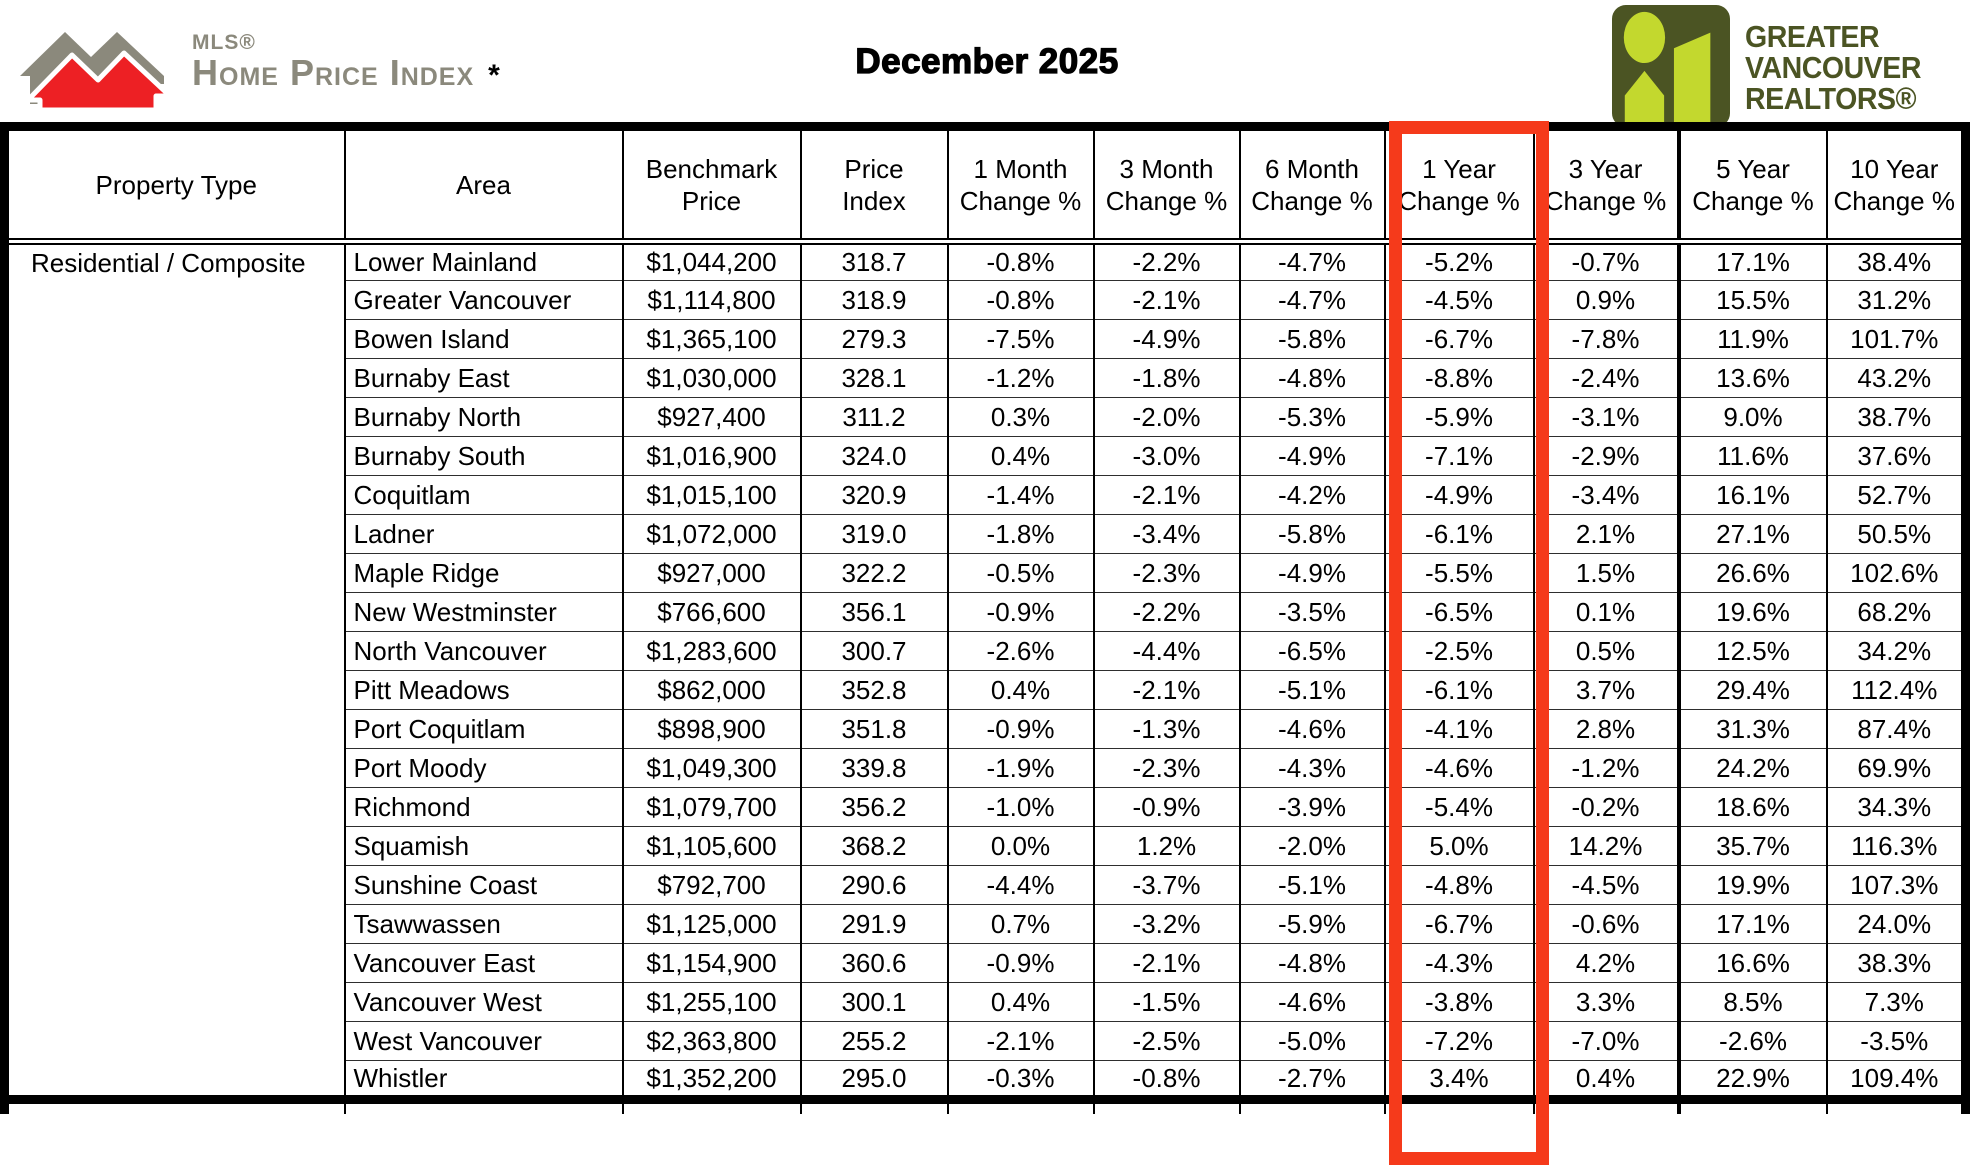  Describe the element at coordinates (1752, 729) in the screenshot. I see `value-cell: 31.3%` at that location.